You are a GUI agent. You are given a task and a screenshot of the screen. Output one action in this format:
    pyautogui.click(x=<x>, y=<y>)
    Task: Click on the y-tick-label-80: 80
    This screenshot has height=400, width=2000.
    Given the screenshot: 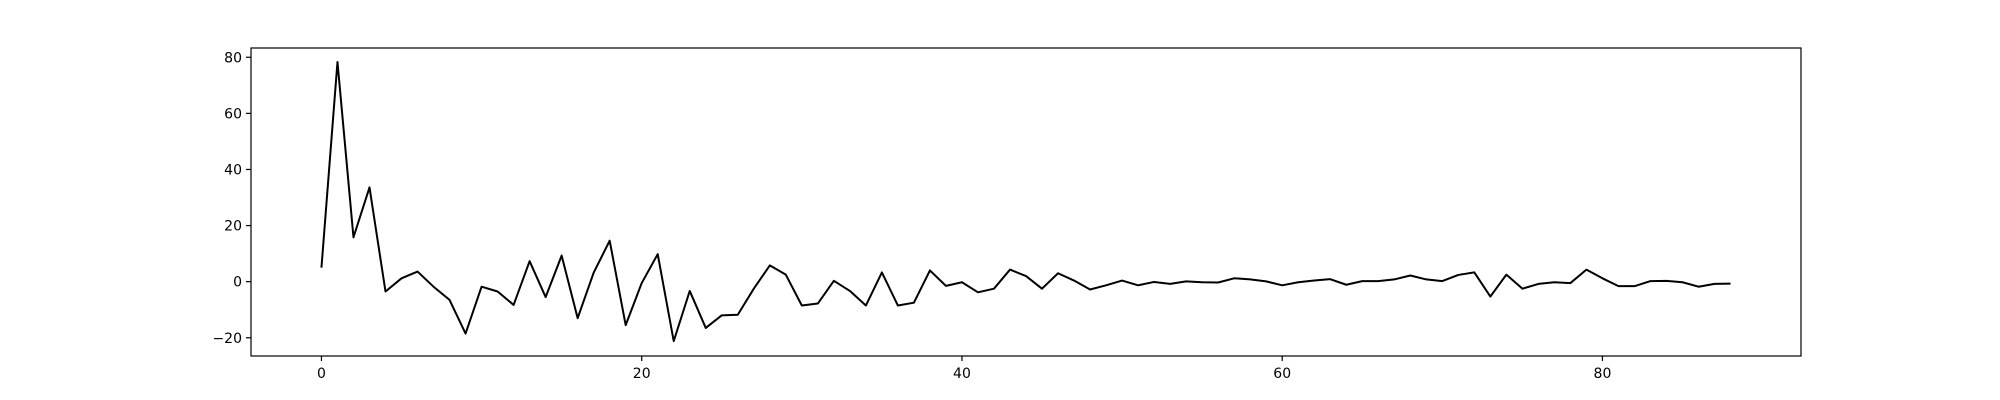 What is the action you would take?
    pyautogui.click(x=233, y=58)
    